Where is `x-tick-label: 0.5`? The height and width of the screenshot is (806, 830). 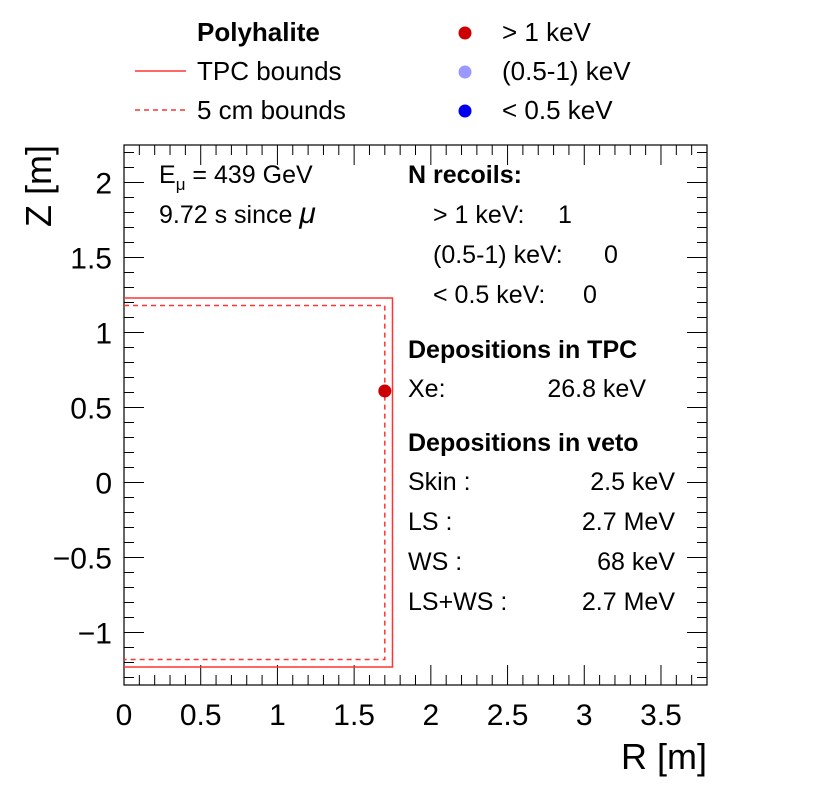
x-tick-label: 0.5 is located at coordinates (201, 715).